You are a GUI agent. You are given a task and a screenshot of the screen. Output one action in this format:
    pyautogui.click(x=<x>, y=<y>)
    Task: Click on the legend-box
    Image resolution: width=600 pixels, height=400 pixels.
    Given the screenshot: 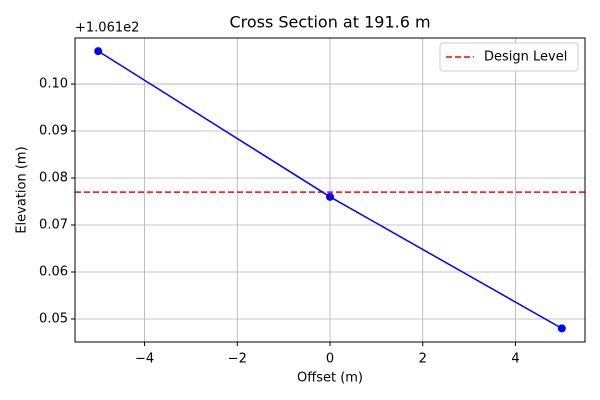 What is the action you would take?
    pyautogui.click(x=509, y=57)
    